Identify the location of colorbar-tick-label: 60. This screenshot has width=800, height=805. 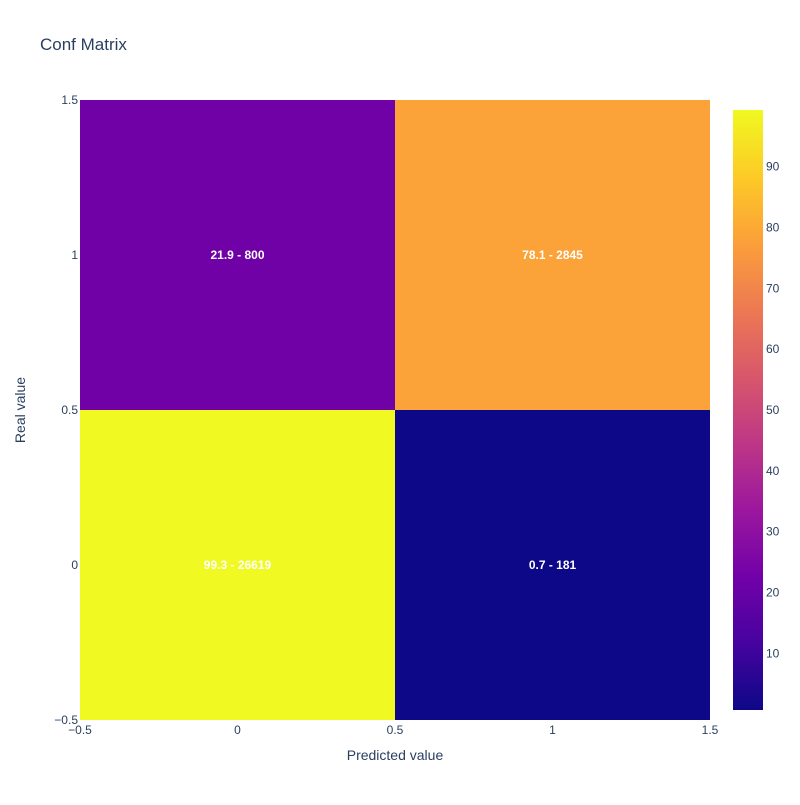
(773, 349).